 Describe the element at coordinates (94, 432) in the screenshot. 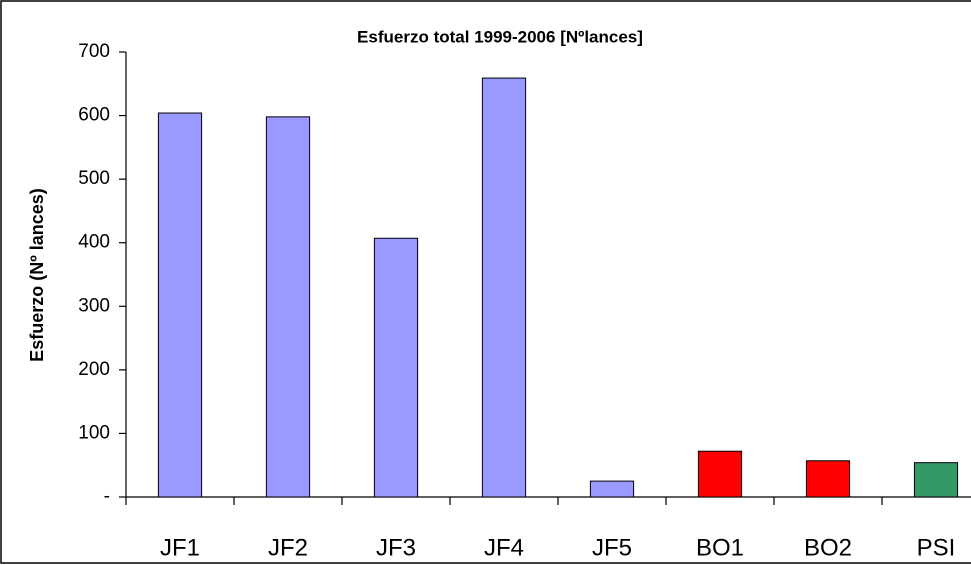

I see `y-tick-label: 100` at that location.